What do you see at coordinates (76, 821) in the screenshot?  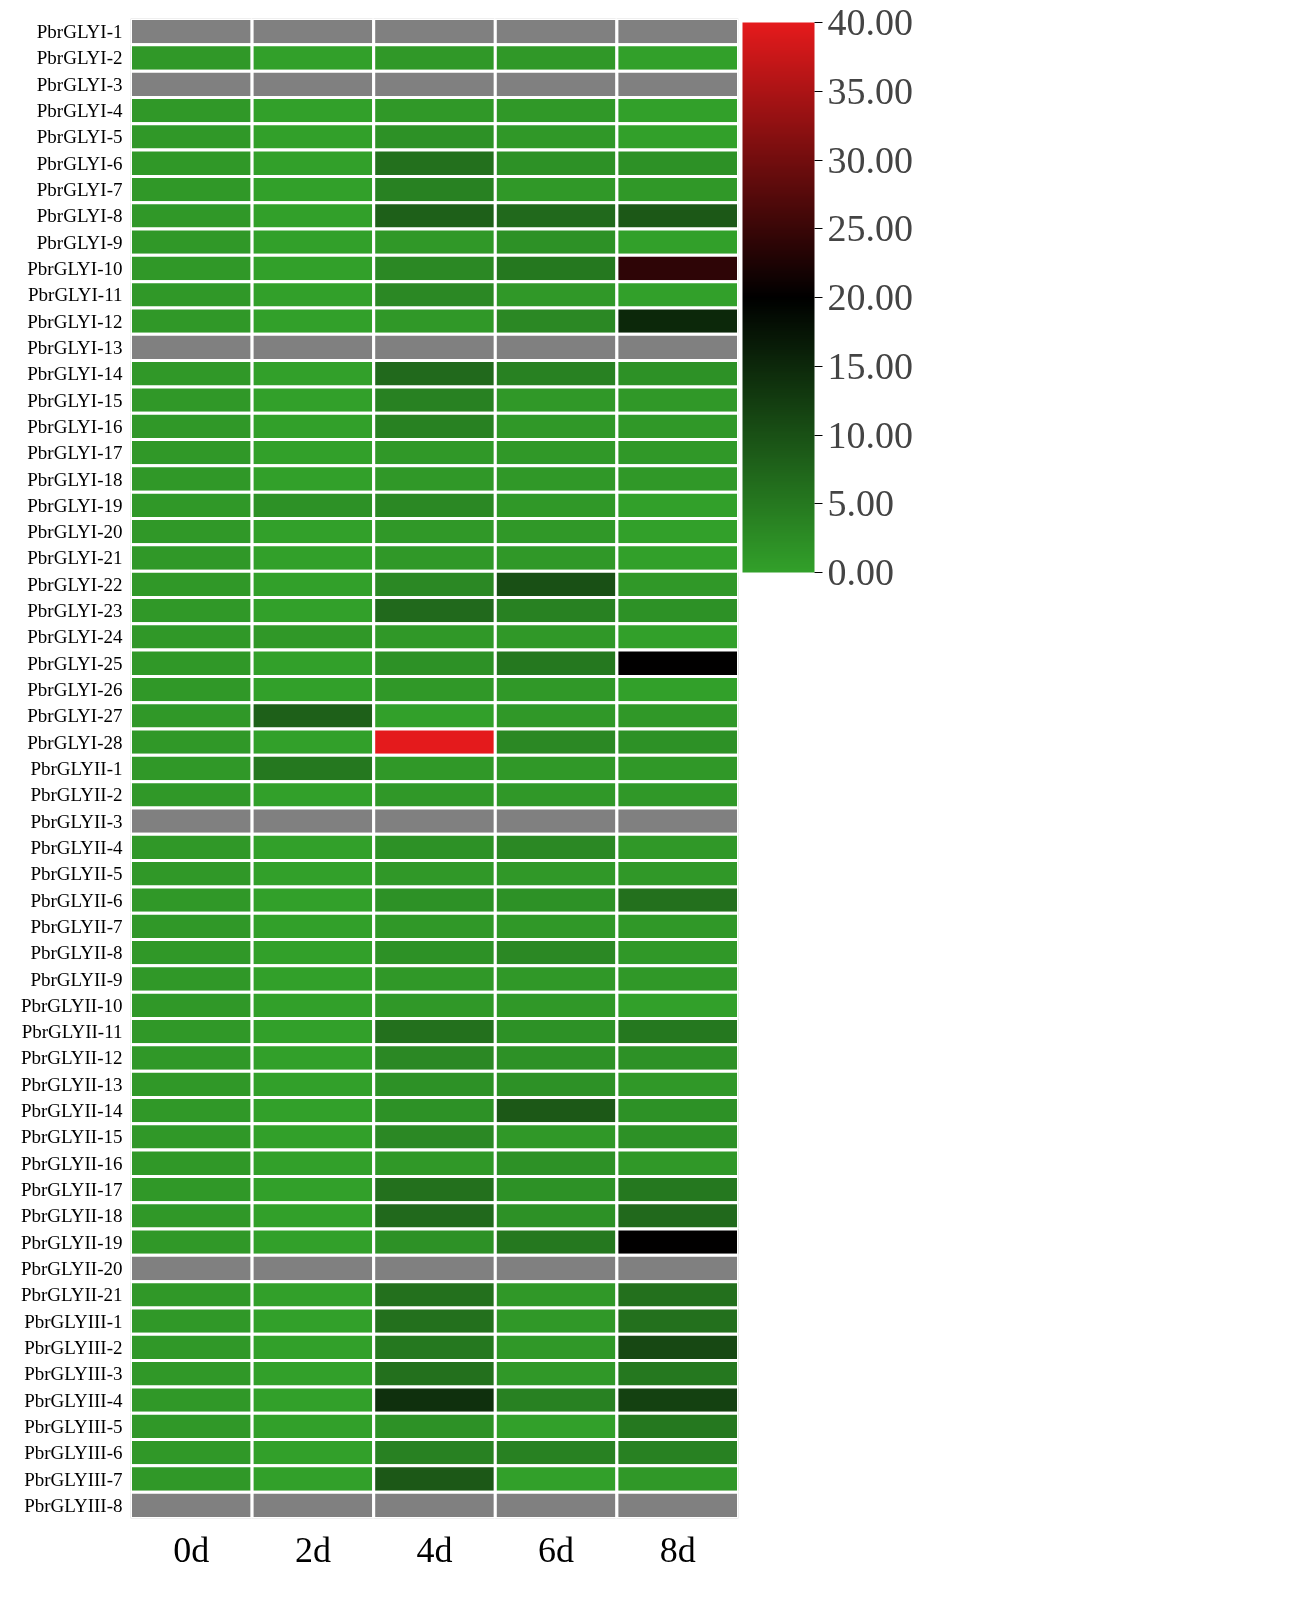 I see `y-tick-label: PbrGLYII-3` at bounding box center [76, 821].